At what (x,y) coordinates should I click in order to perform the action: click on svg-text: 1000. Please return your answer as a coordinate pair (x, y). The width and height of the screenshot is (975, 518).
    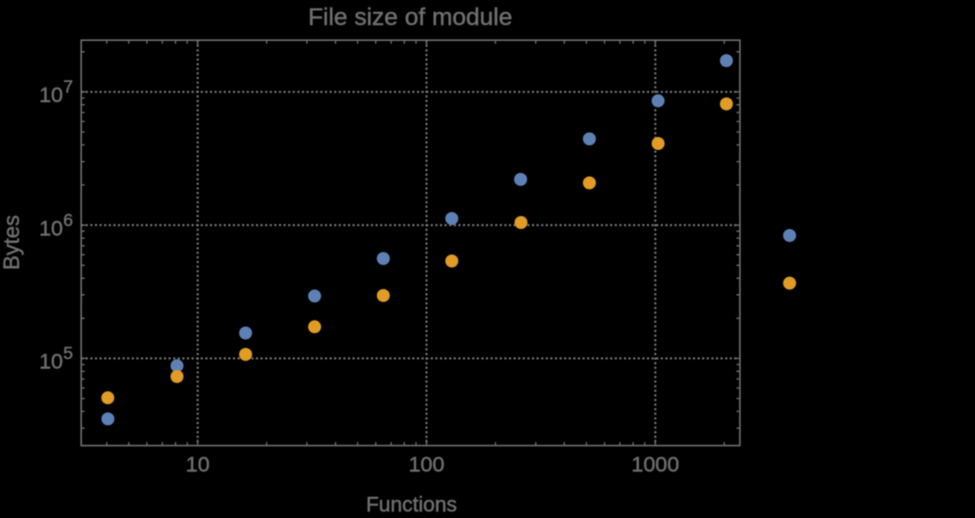
    Looking at the image, I should click on (655, 465).